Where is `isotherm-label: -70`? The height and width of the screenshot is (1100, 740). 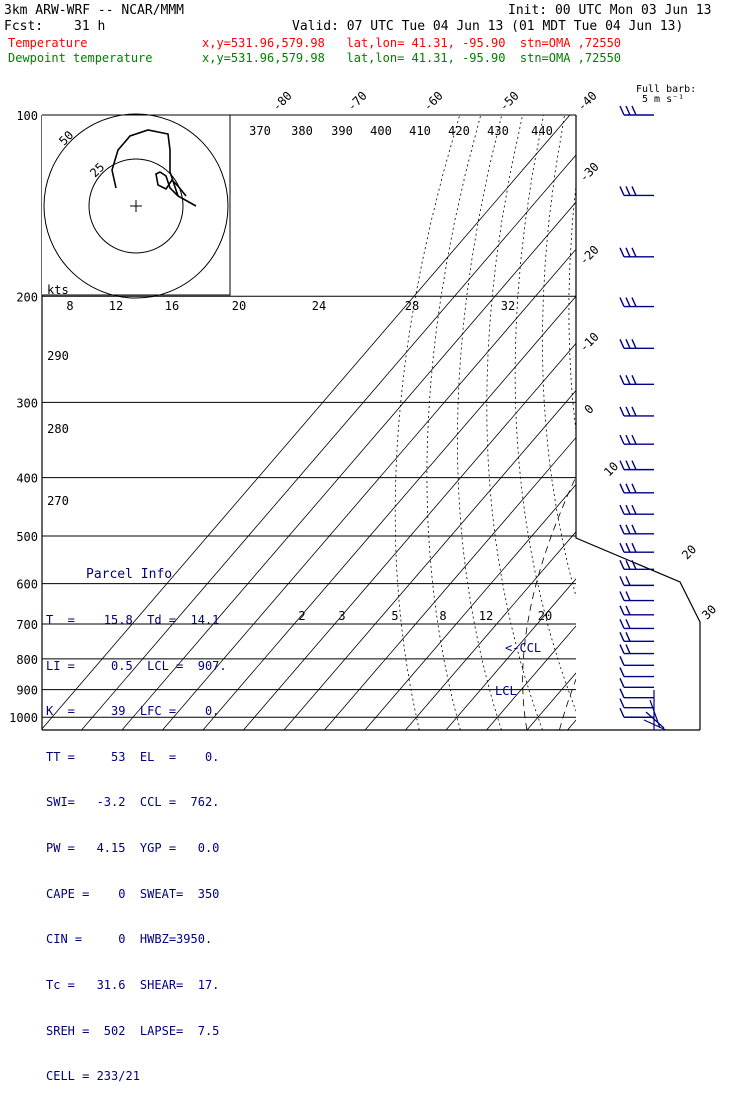 isotherm-label: -70 is located at coordinates (357, 101).